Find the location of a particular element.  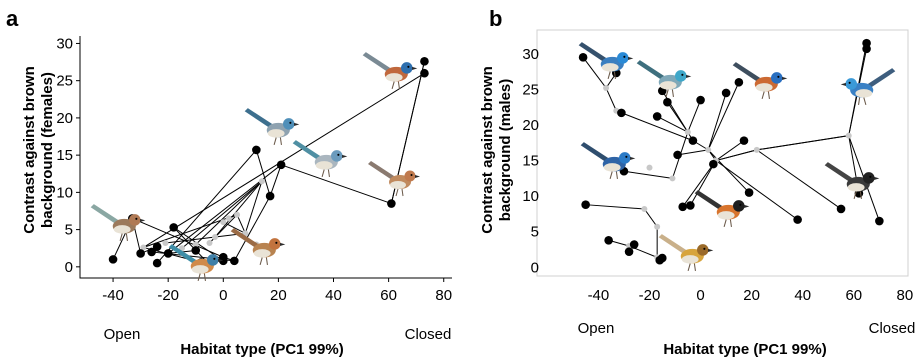

y-tick-label: 25 is located at coordinates (530, 89).